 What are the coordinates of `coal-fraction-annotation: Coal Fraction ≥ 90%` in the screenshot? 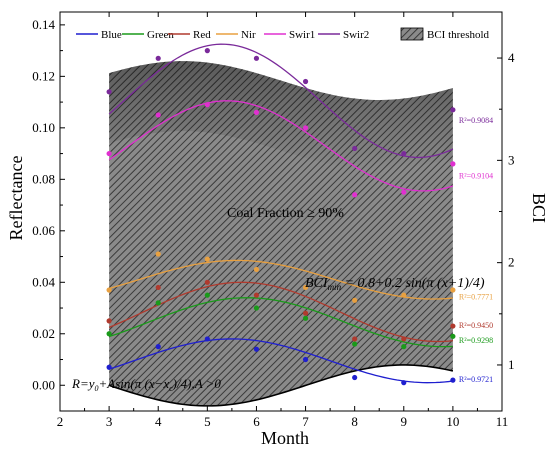 It's located at (285, 213).